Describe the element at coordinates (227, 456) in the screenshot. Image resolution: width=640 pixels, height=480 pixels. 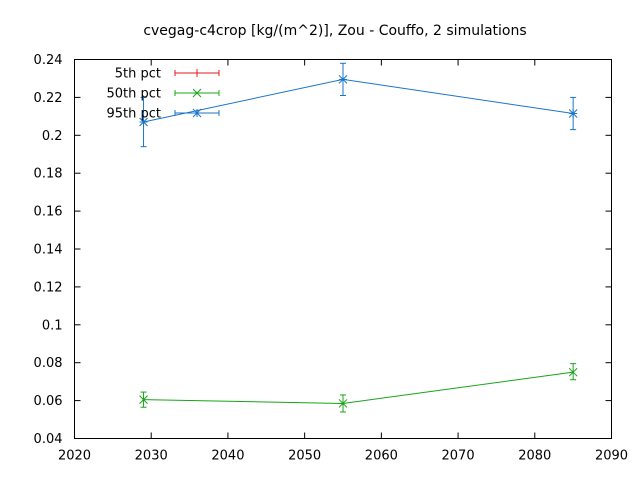
I see `x-tick-label: 2040` at that location.